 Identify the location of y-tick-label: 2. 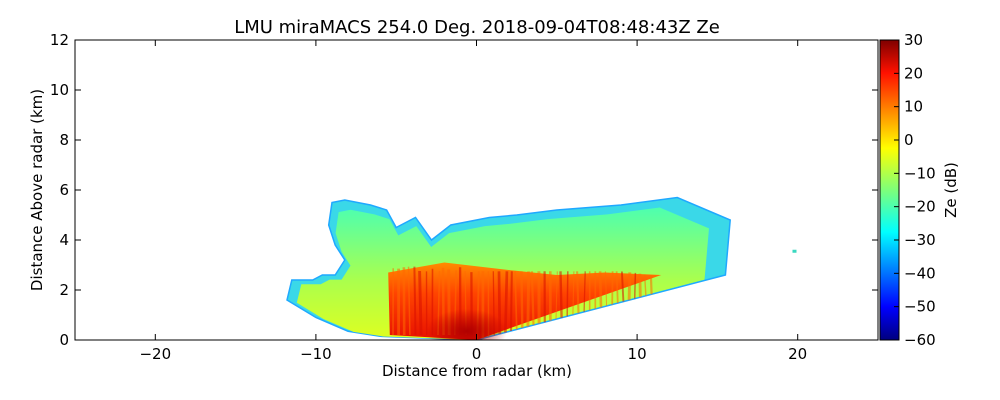
(64, 290).